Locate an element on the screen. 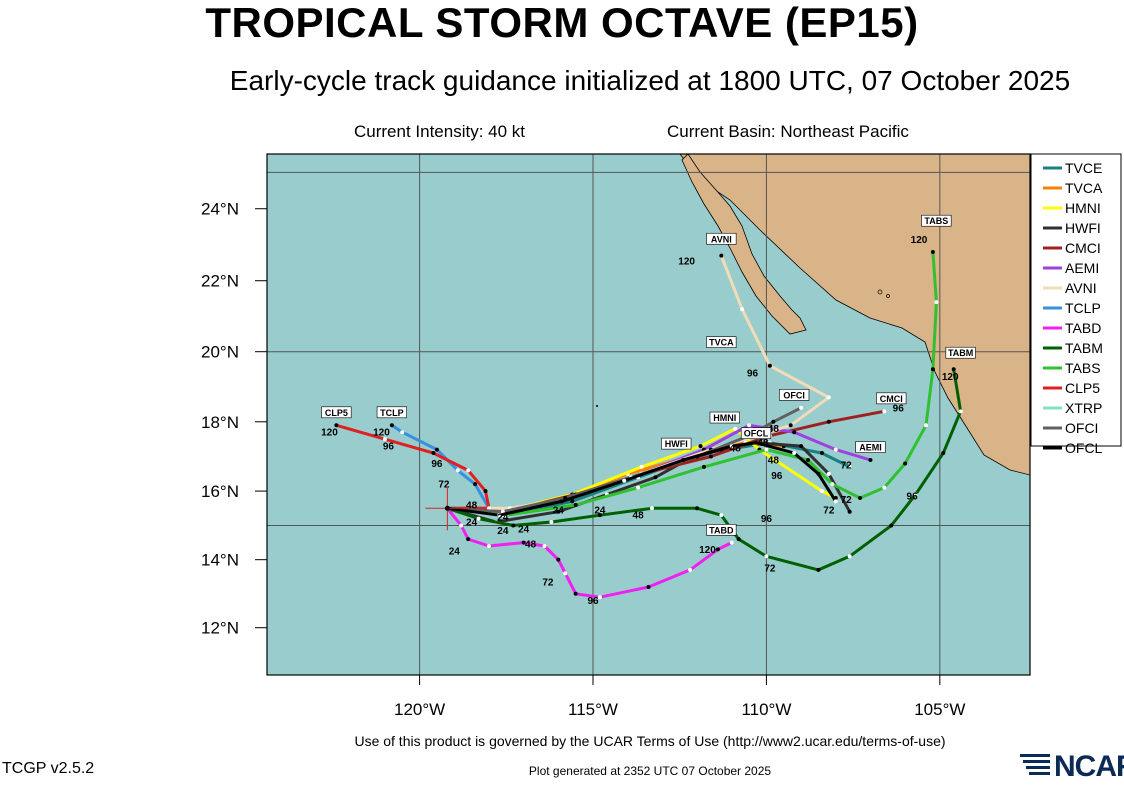 The image size is (1124, 785). model-label-hmni: HMNI is located at coordinates (724, 418).